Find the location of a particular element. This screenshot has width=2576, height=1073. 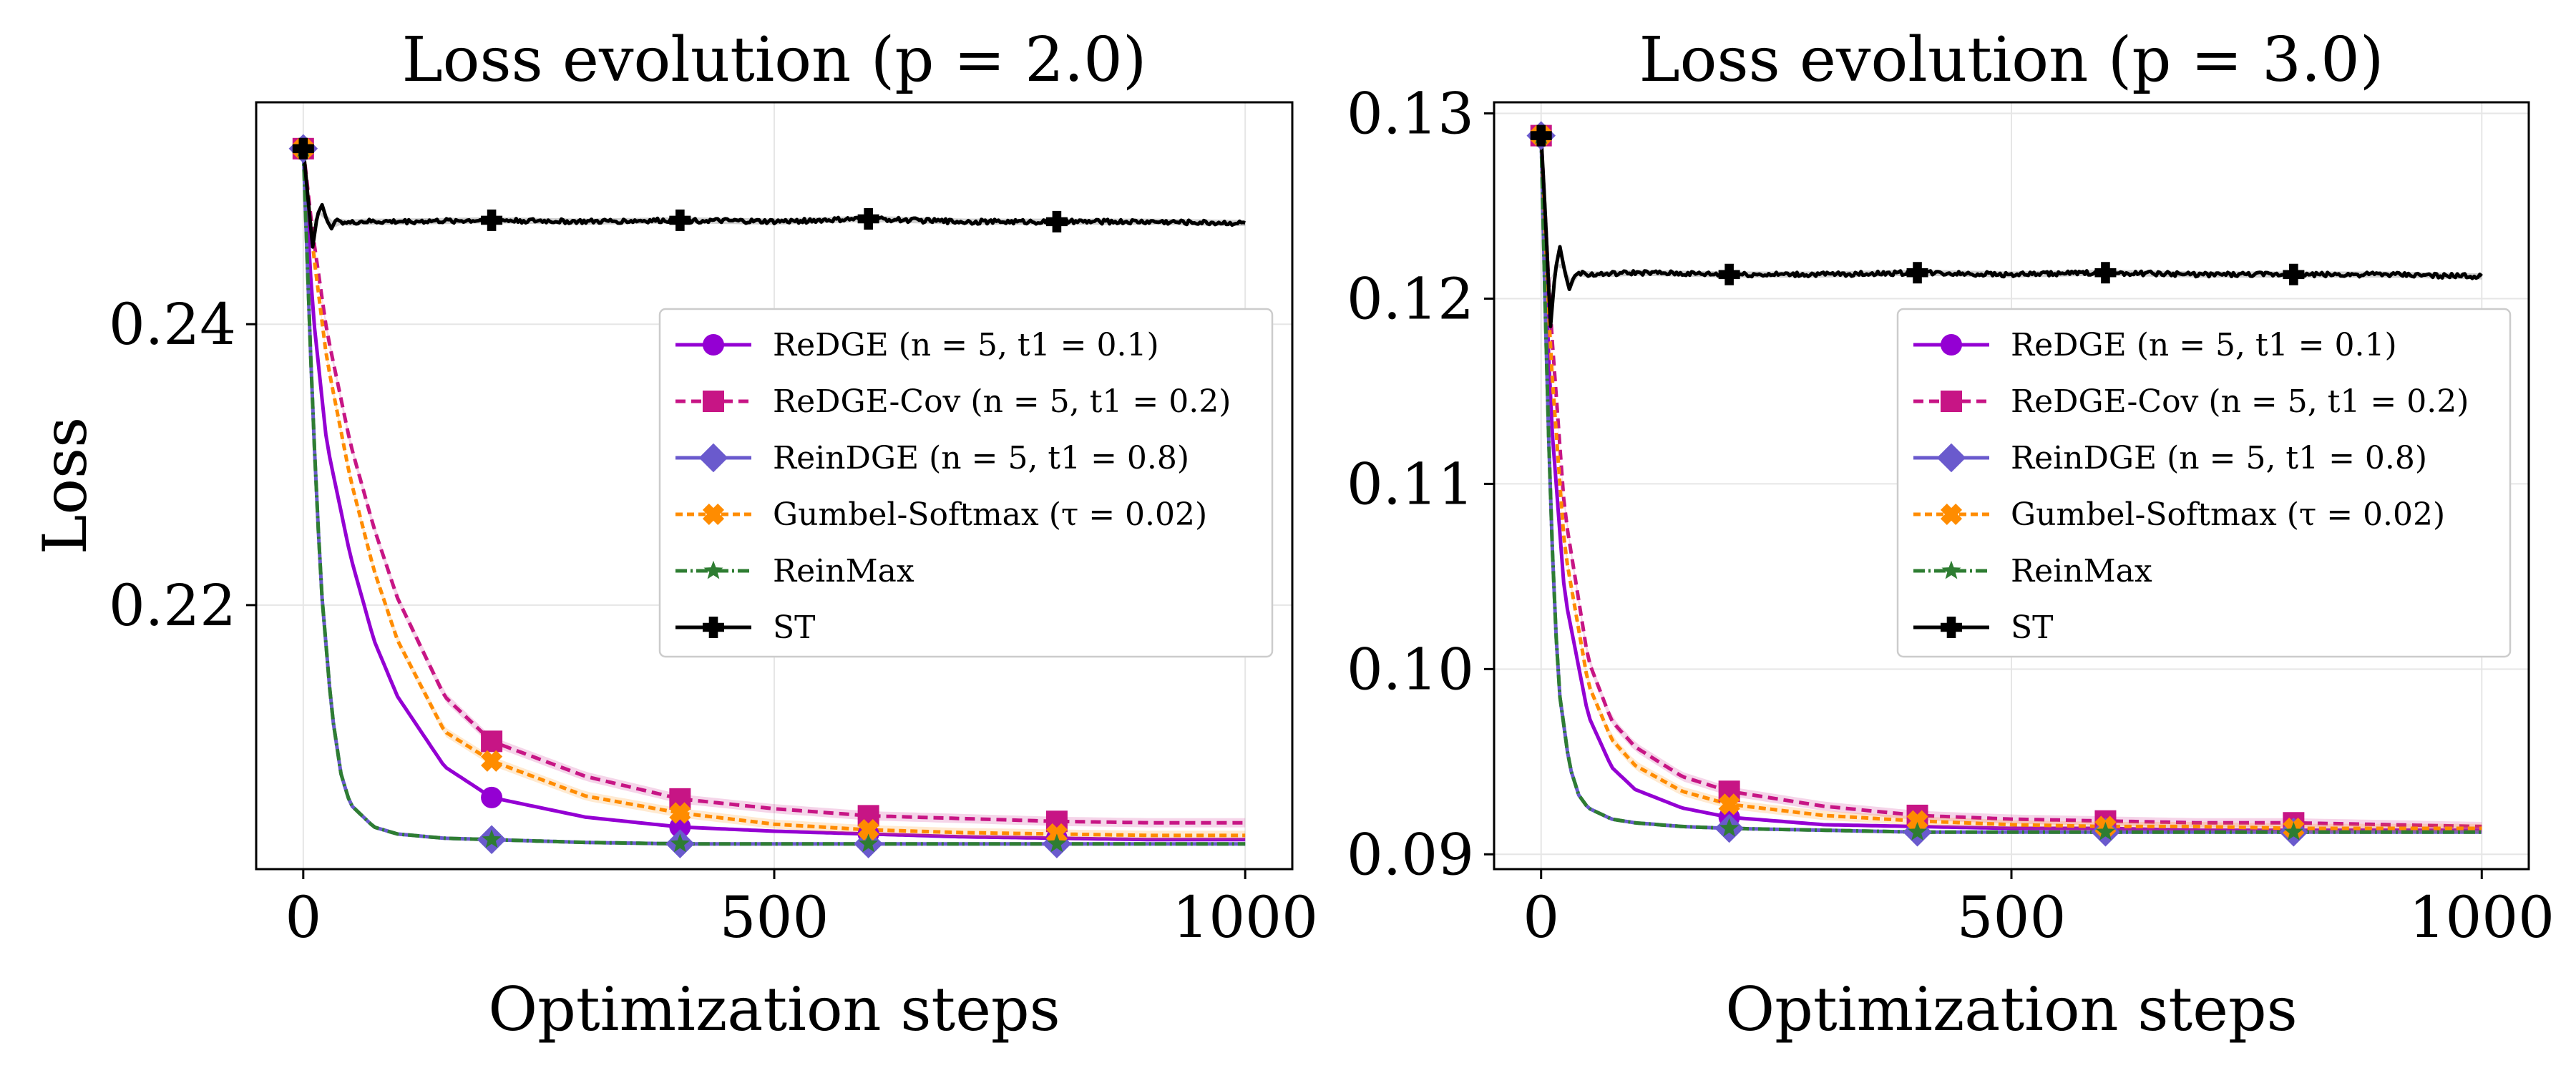

y-tick-label-2: 0.11 is located at coordinates (1410, 484).